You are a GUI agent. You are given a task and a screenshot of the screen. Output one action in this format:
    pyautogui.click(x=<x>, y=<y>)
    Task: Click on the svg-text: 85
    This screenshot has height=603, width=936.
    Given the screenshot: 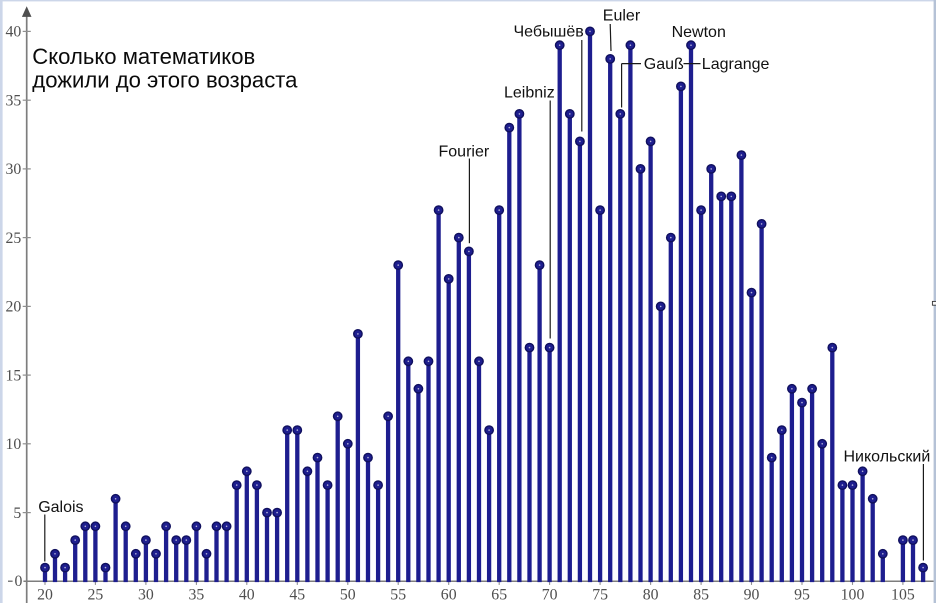 What is the action you would take?
    pyautogui.click(x=701, y=594)
    